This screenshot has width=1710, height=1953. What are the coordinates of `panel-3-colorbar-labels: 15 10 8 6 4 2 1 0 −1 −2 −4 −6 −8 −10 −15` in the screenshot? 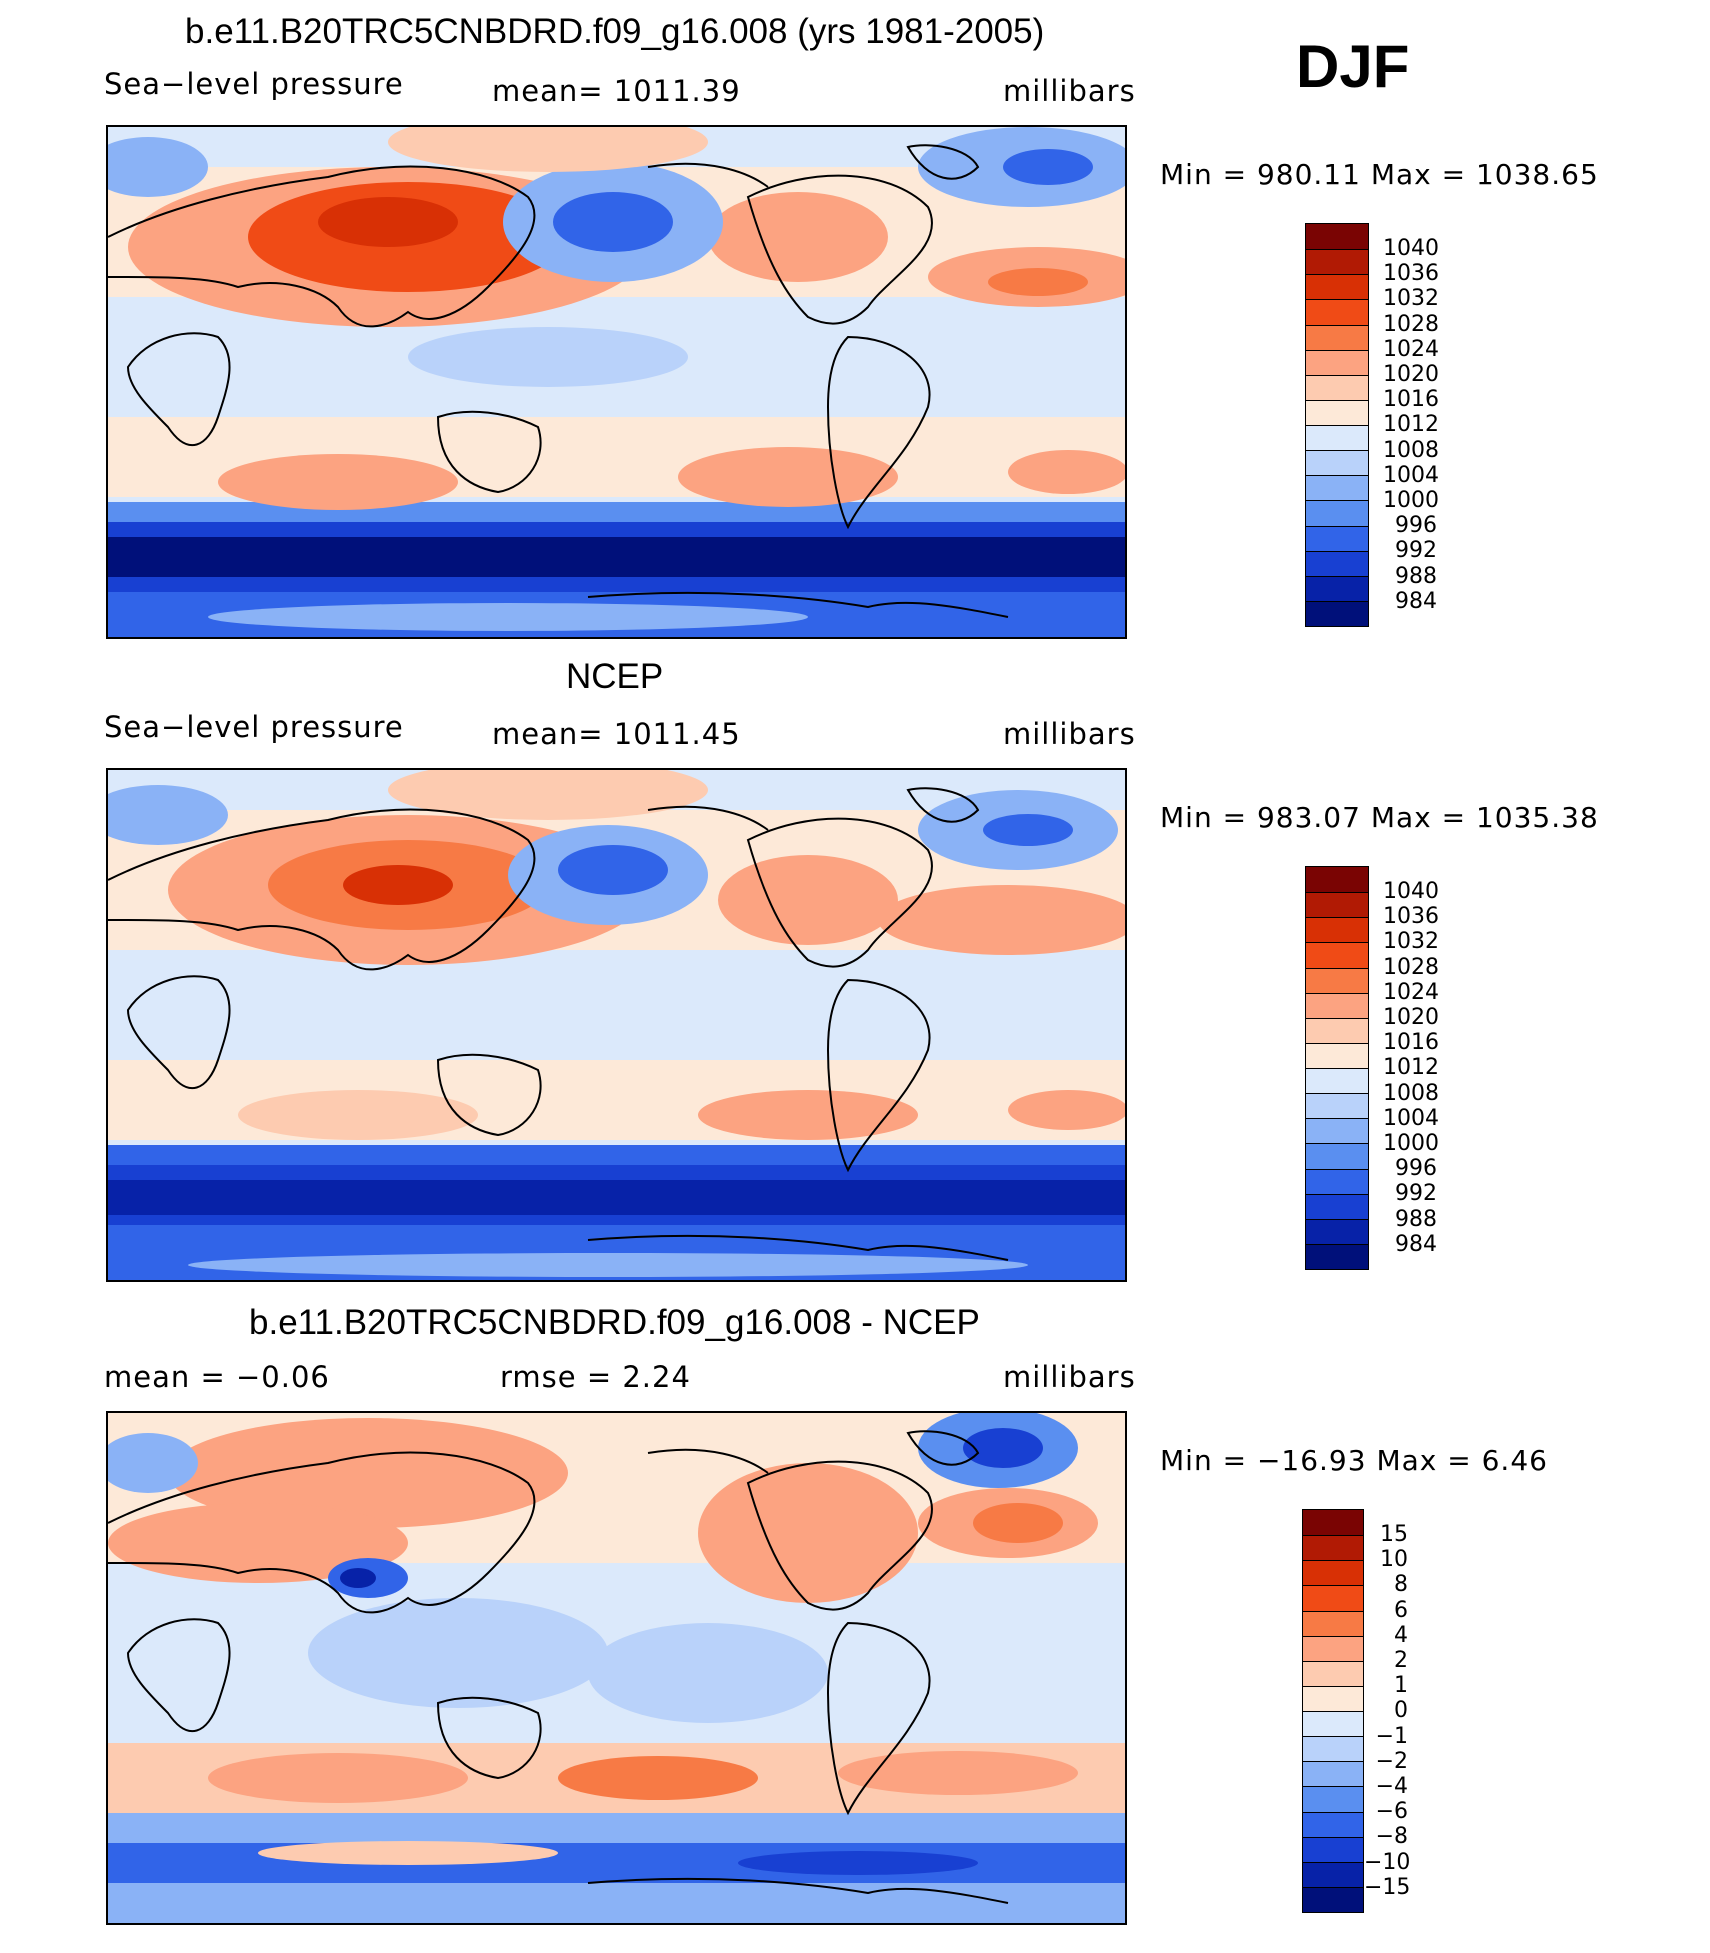 It's located at (1387, 1711).